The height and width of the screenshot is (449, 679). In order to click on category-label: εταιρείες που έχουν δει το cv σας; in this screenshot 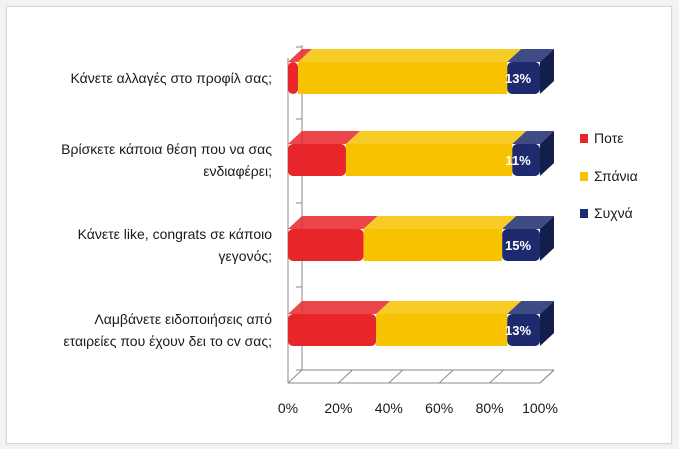, I will do `click(167, 341)`.